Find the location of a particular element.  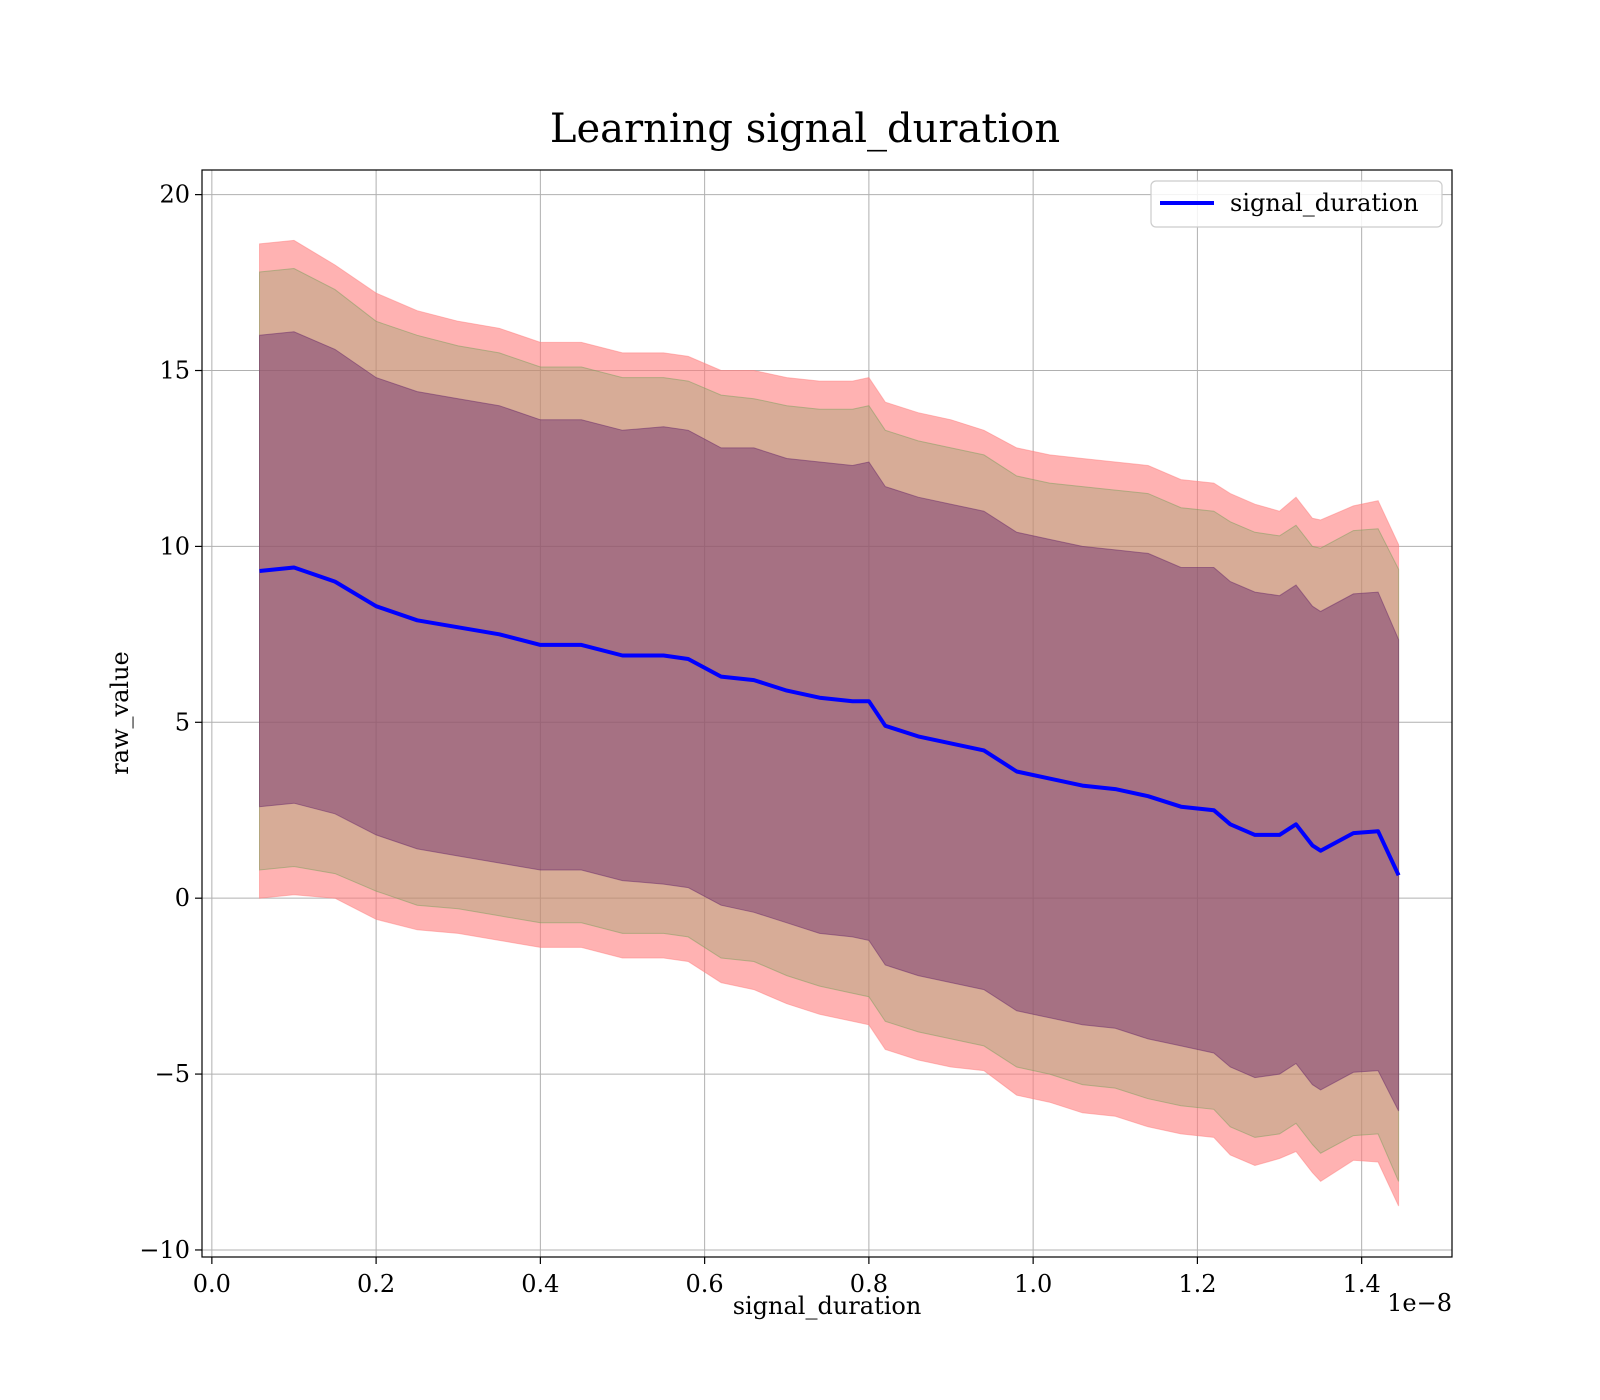

legend: signal_duration is located at coordinates (1296, 204).